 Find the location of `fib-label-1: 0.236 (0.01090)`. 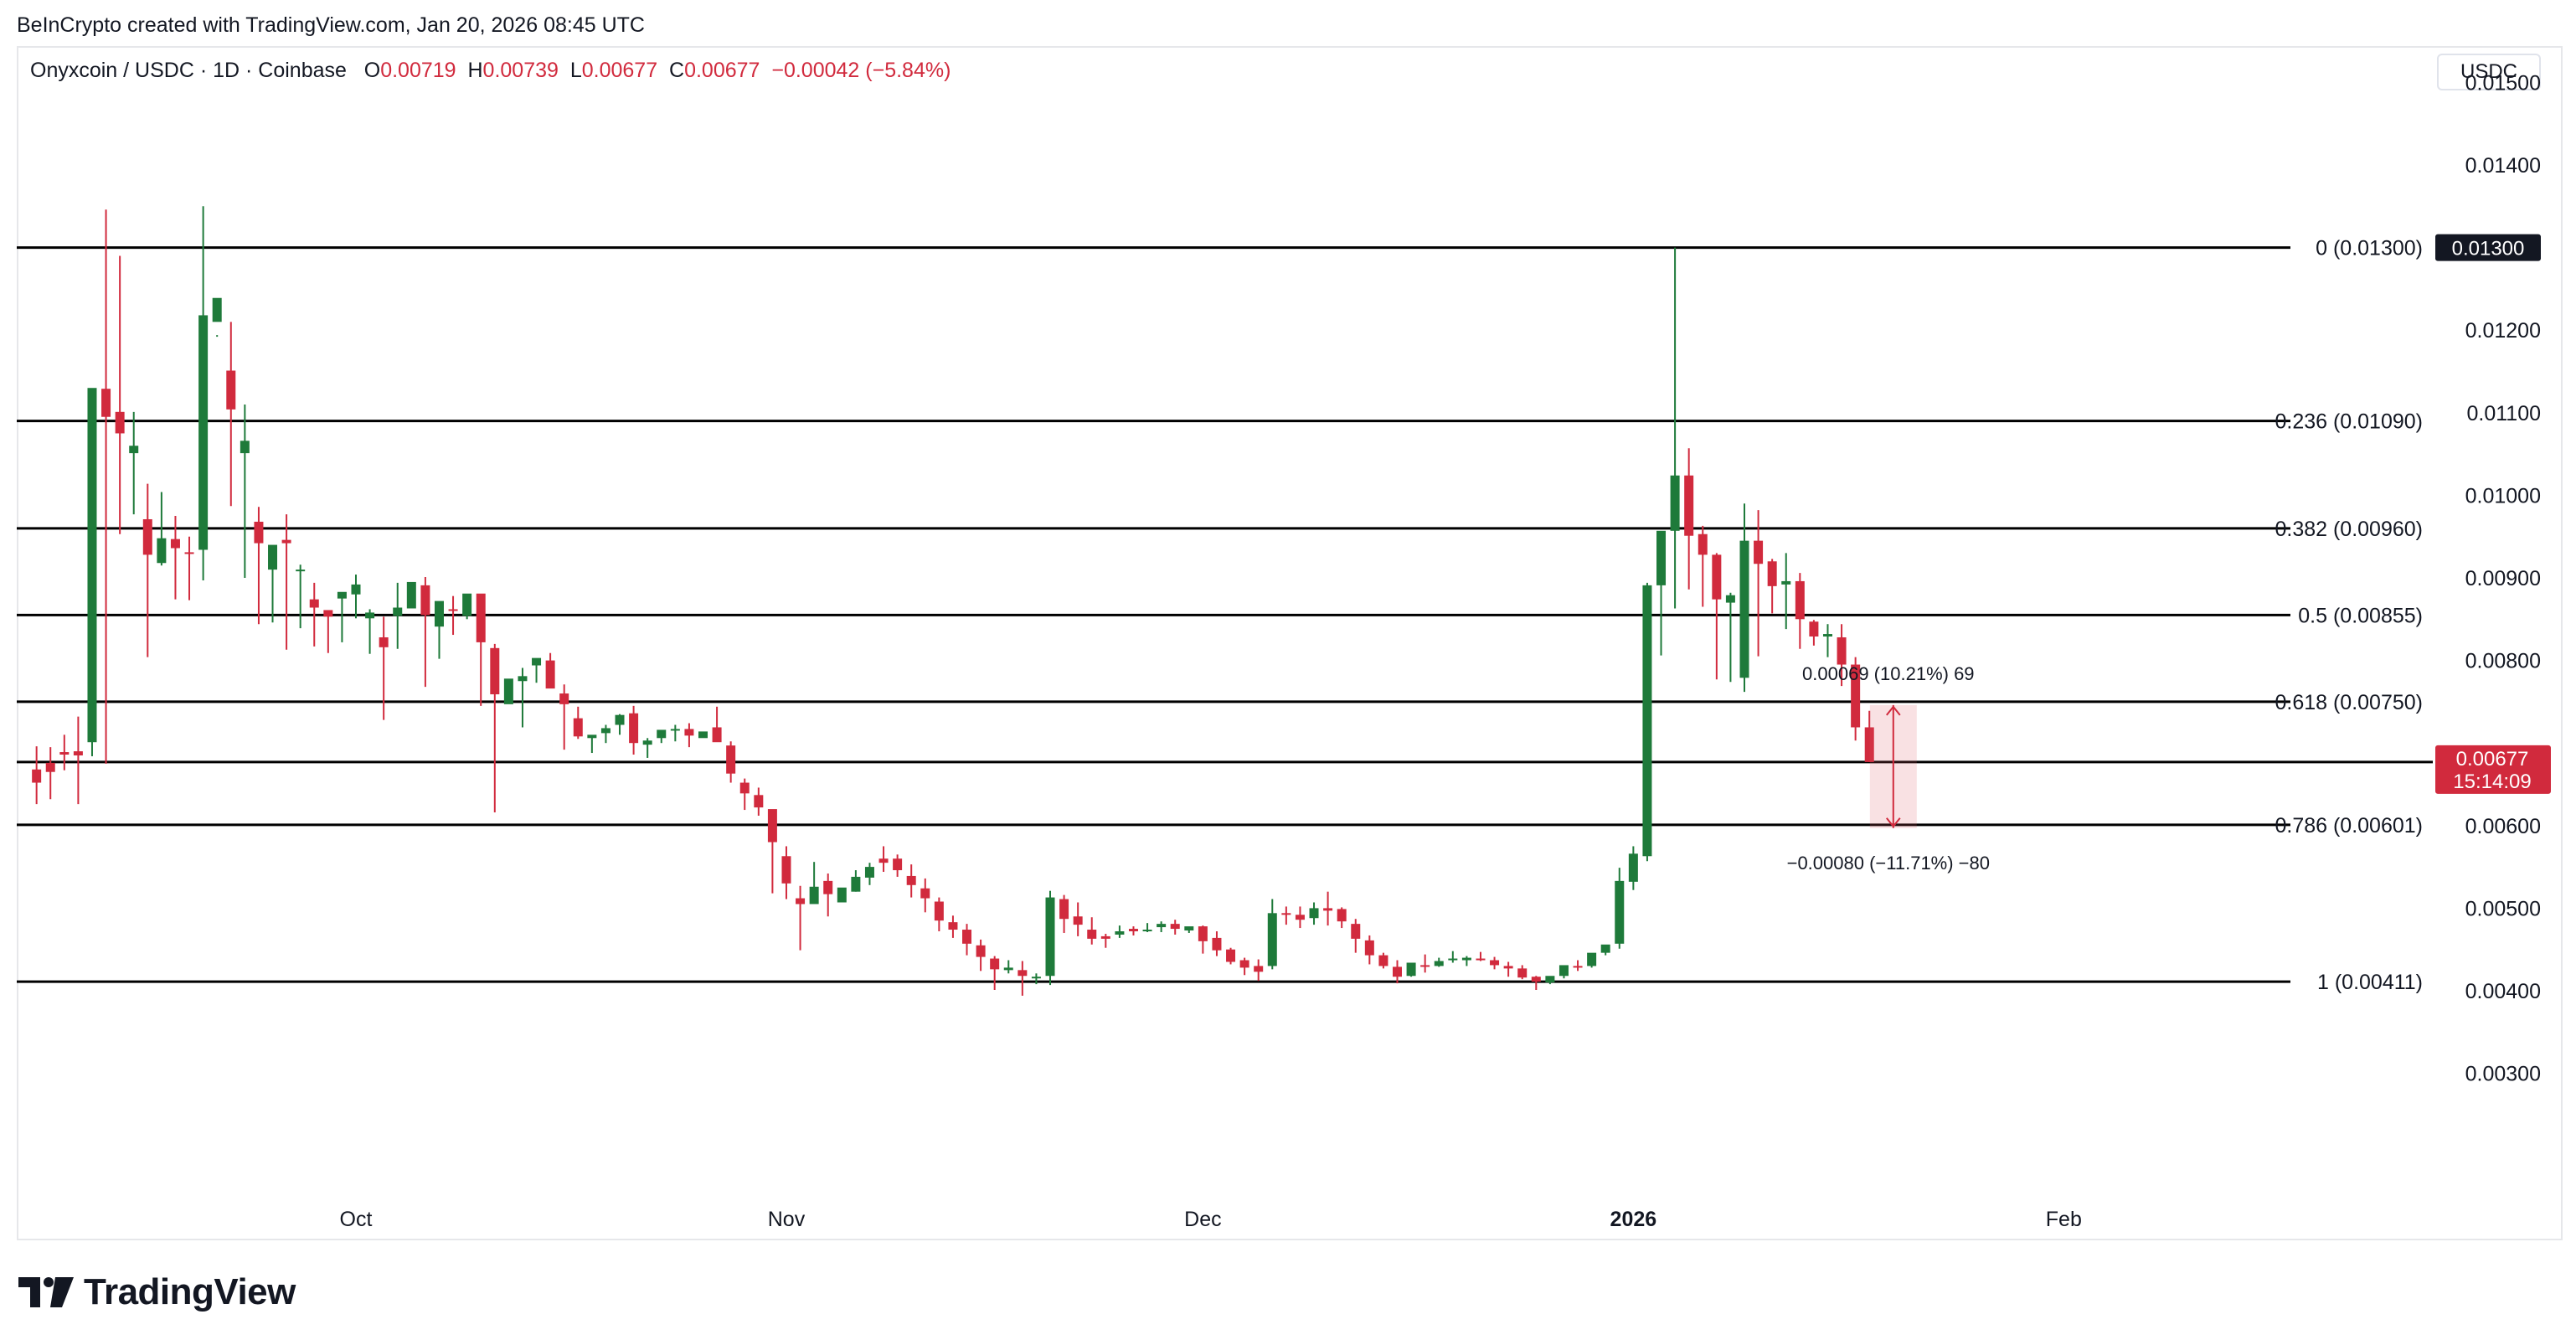

fib-label-1: 0.236 (0.01090) is located at coordinates (2349, 422).